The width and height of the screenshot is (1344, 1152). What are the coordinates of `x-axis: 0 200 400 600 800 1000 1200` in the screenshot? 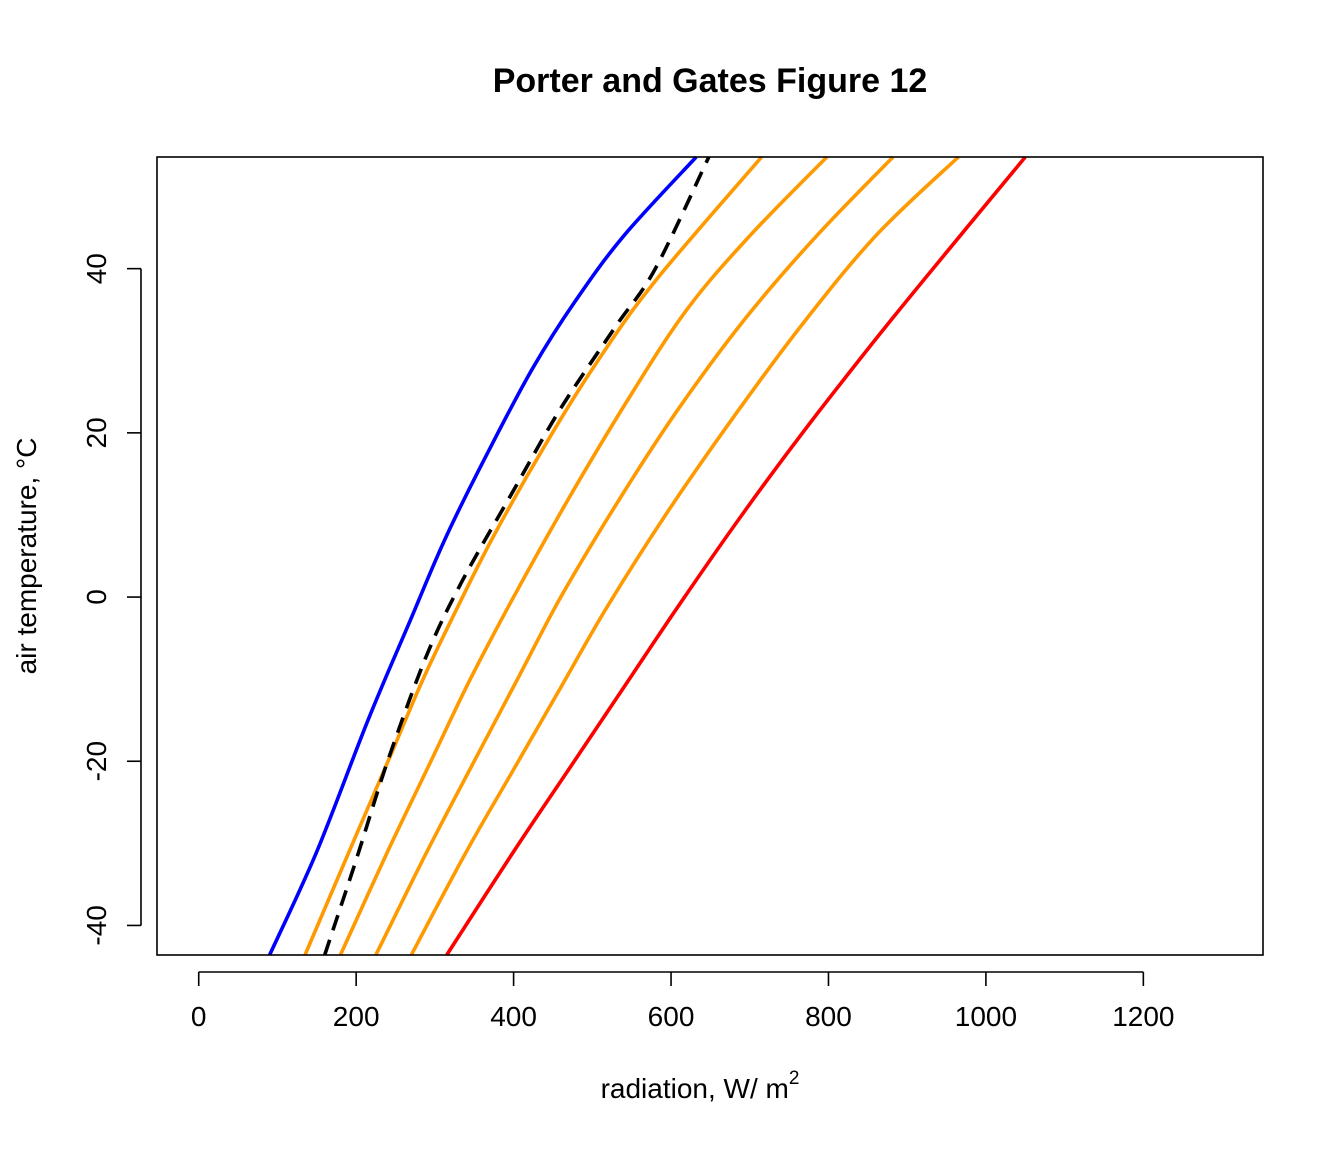 It's located at (682, 1001).